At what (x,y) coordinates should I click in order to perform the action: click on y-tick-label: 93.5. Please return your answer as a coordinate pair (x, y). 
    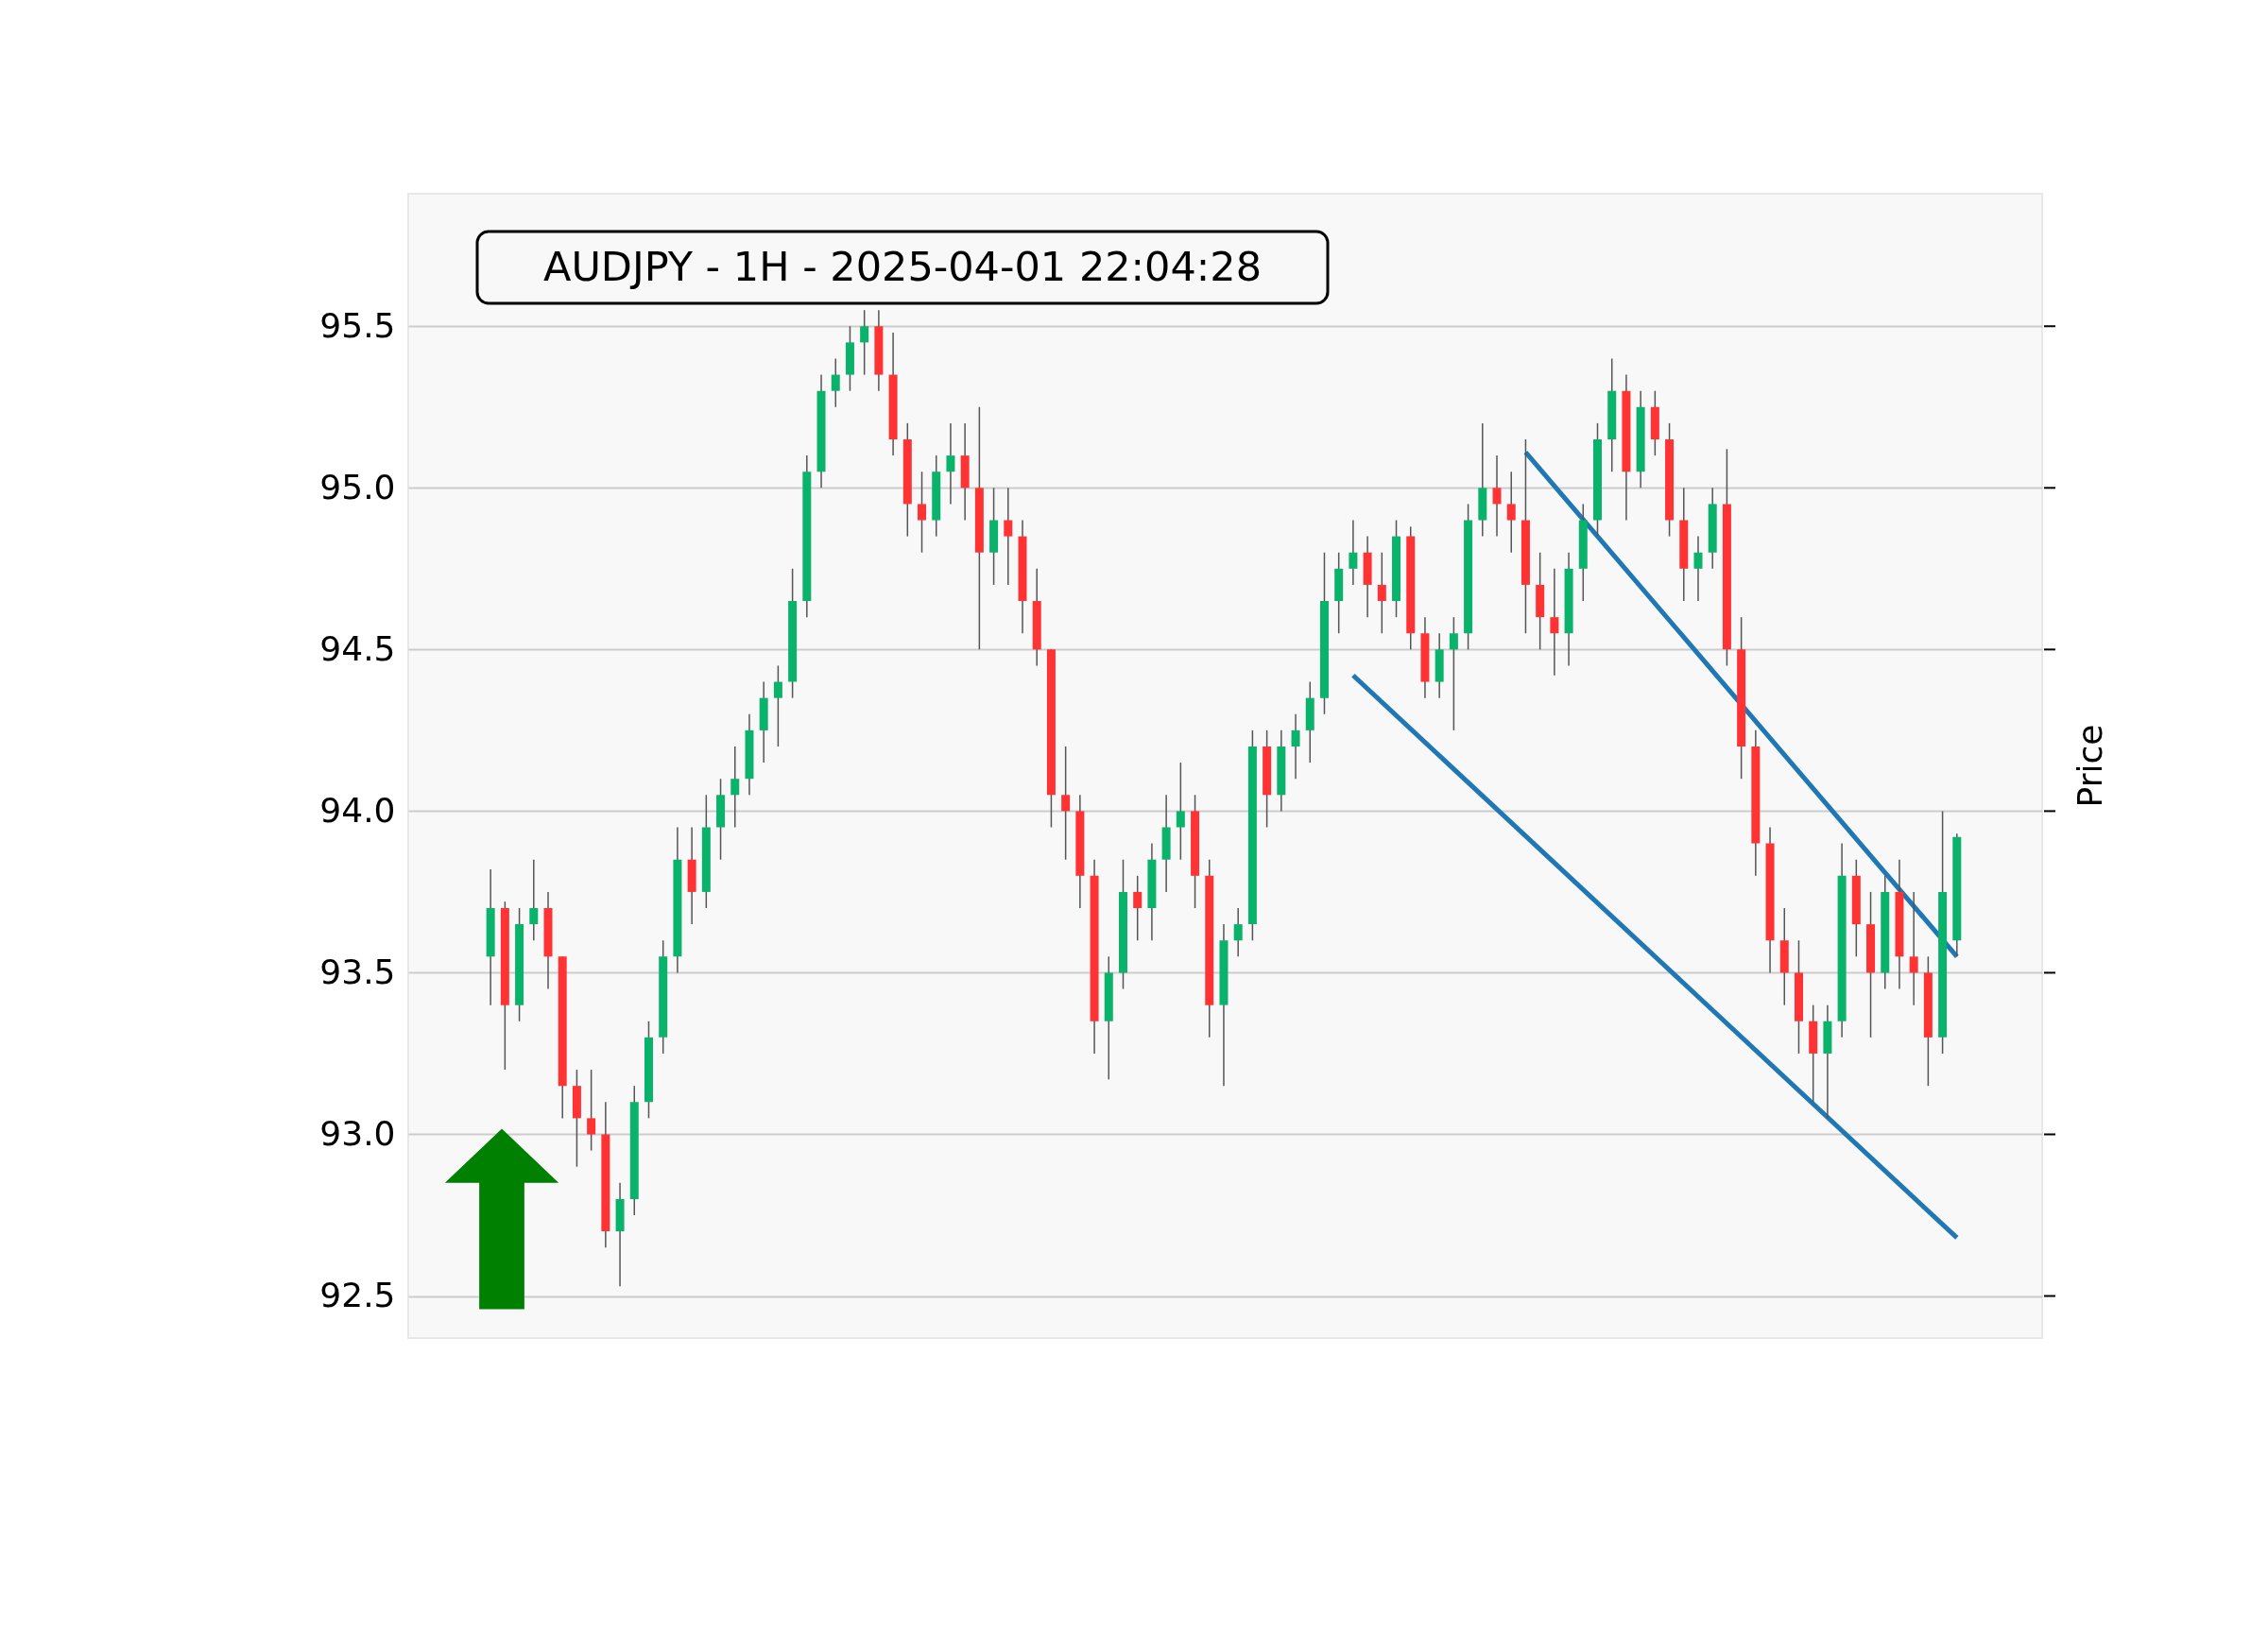
    Looking at the image, I should click on (357, 972).